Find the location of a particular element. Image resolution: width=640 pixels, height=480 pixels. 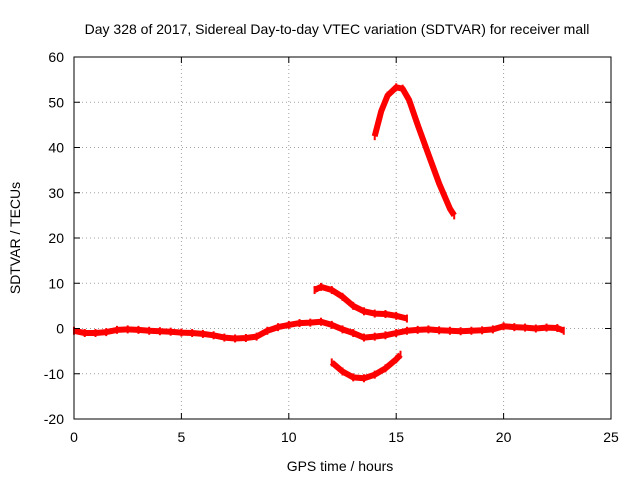

y-tick-label: 50 is located at coordinates (56, 102).